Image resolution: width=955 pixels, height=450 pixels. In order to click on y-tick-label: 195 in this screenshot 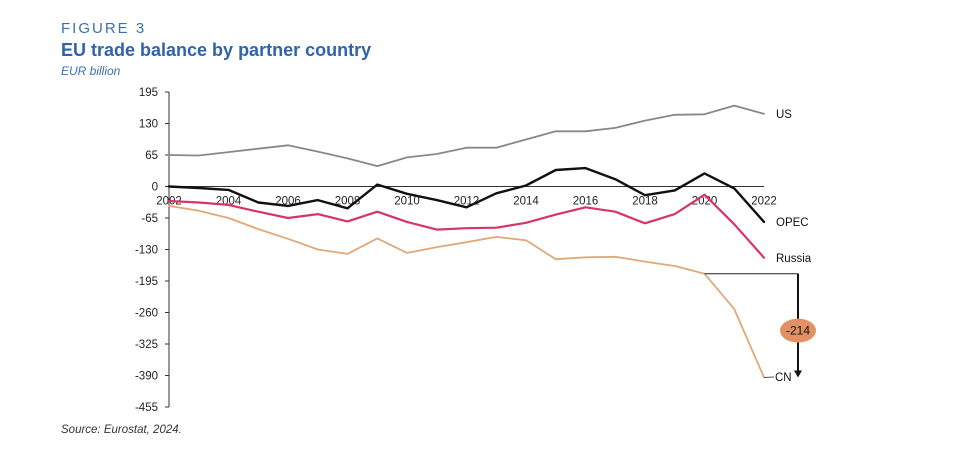, I will do `click(148, 93)`.